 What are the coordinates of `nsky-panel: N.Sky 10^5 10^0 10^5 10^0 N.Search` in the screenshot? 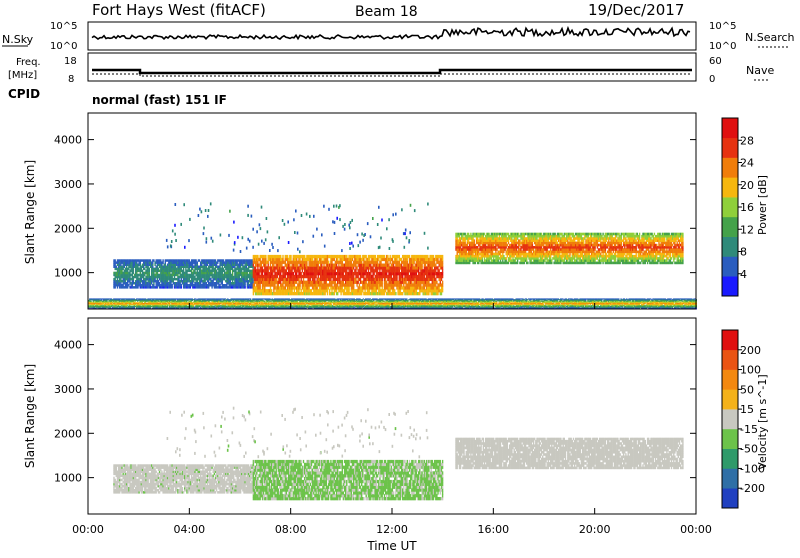 It's located at (398, 36).